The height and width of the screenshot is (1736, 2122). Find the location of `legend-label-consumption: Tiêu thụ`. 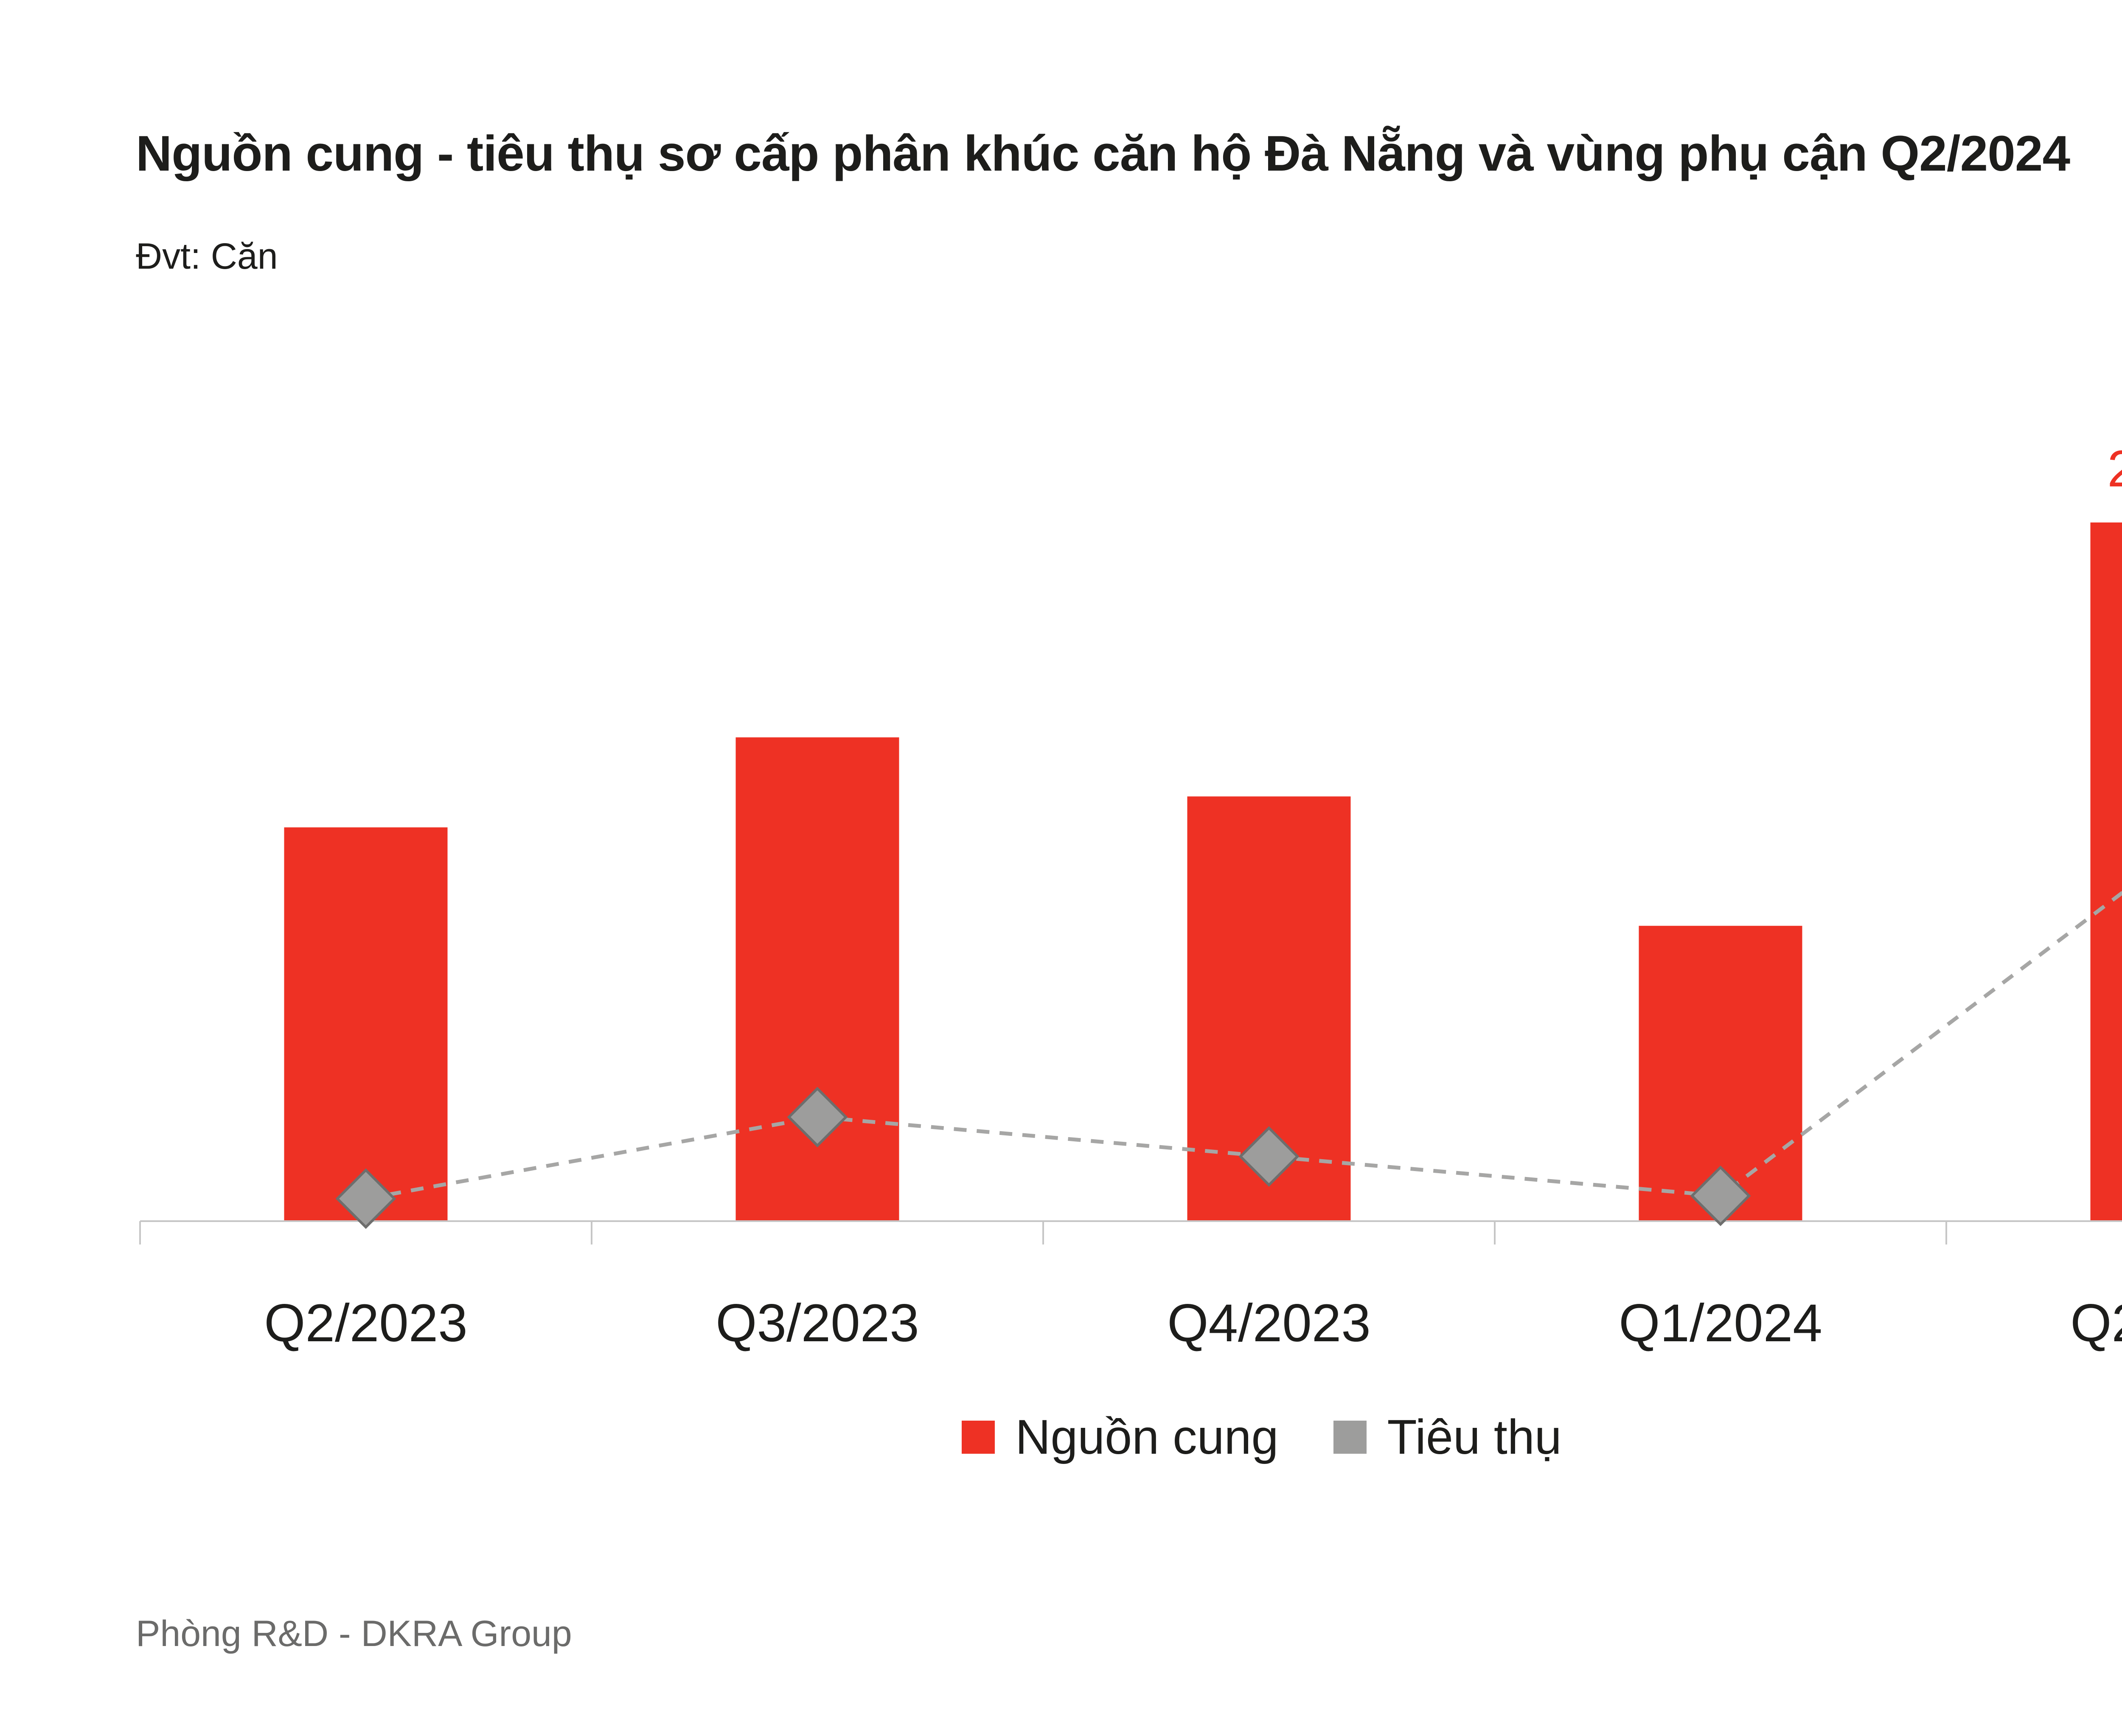

legend-label-consumption: Tiêu thụ is located at coordinates (1474, 1437).